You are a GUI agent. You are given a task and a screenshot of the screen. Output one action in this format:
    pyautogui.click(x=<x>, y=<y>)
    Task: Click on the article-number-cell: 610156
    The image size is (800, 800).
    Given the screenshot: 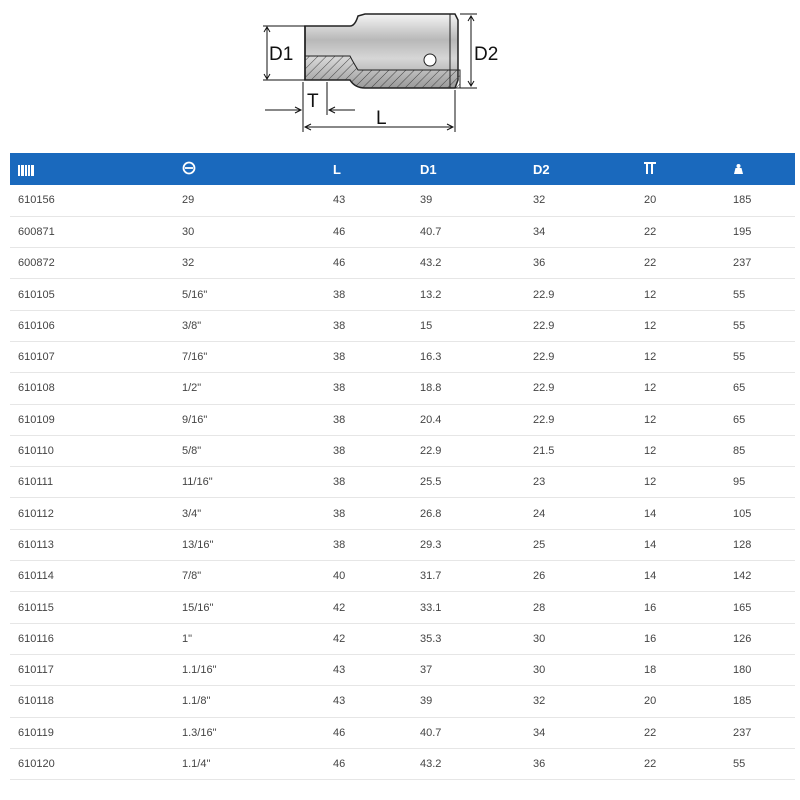 What is the action you would take?
    pyautogui.click(x=96, y=201)
    